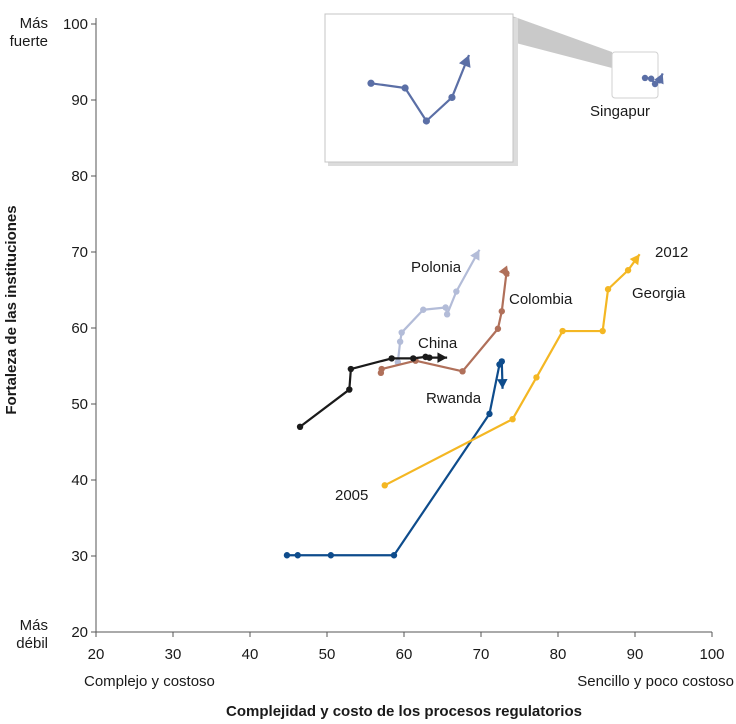 The height and width of the screenshot is (724, 736). I want to click on year-label-end: 2012, so click(671, 252).